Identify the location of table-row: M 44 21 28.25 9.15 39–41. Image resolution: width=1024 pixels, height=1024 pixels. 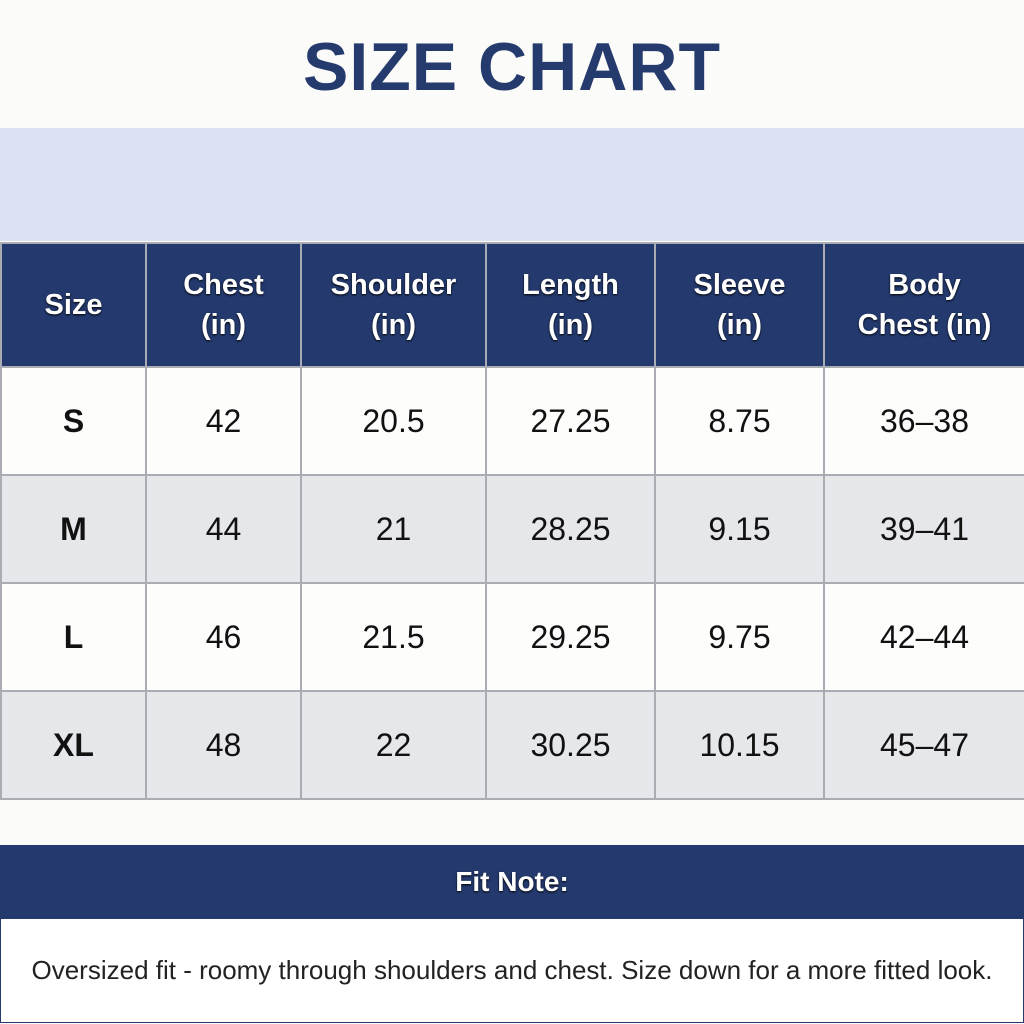
(512, 529).